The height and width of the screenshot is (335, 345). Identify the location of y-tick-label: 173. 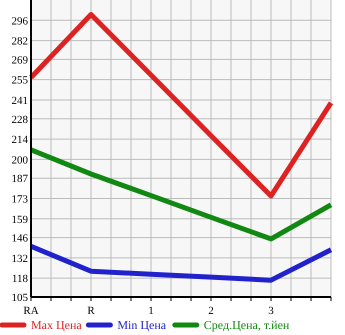
(20, 199).